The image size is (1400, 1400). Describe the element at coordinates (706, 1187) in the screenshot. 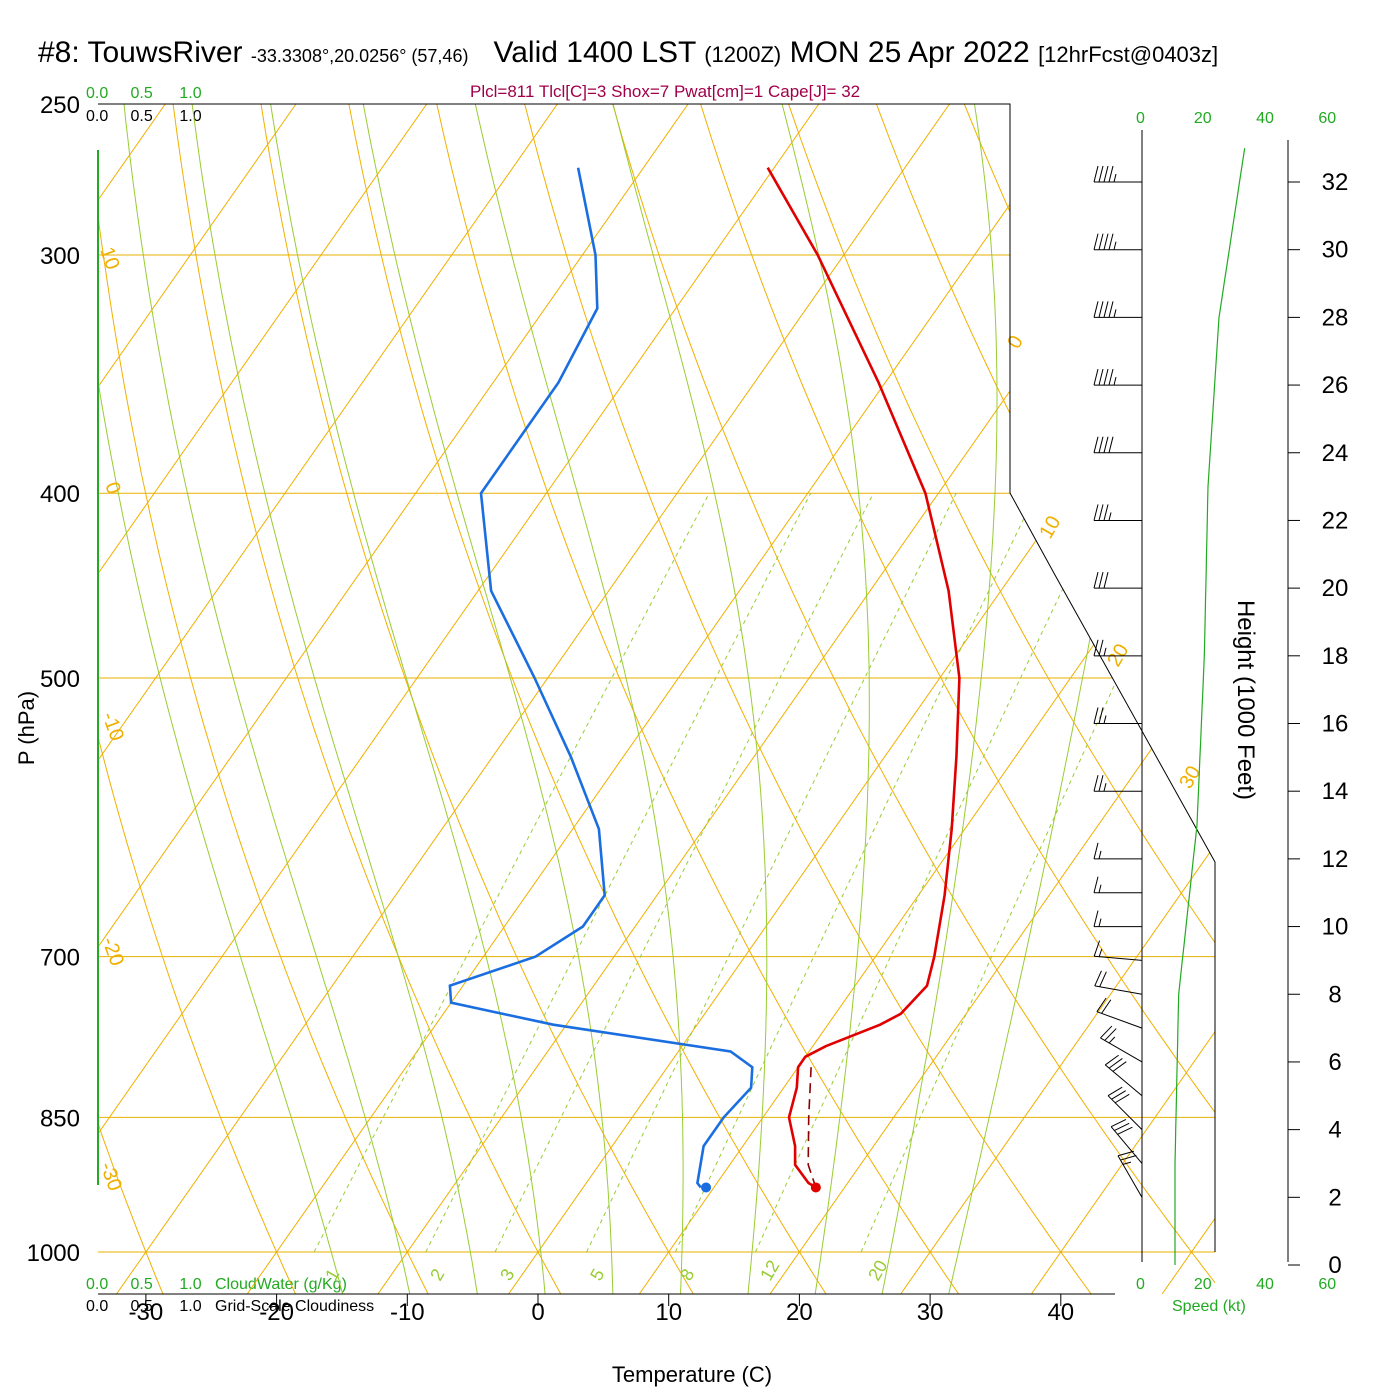

I see `surface-dewpoint-point` at that location.